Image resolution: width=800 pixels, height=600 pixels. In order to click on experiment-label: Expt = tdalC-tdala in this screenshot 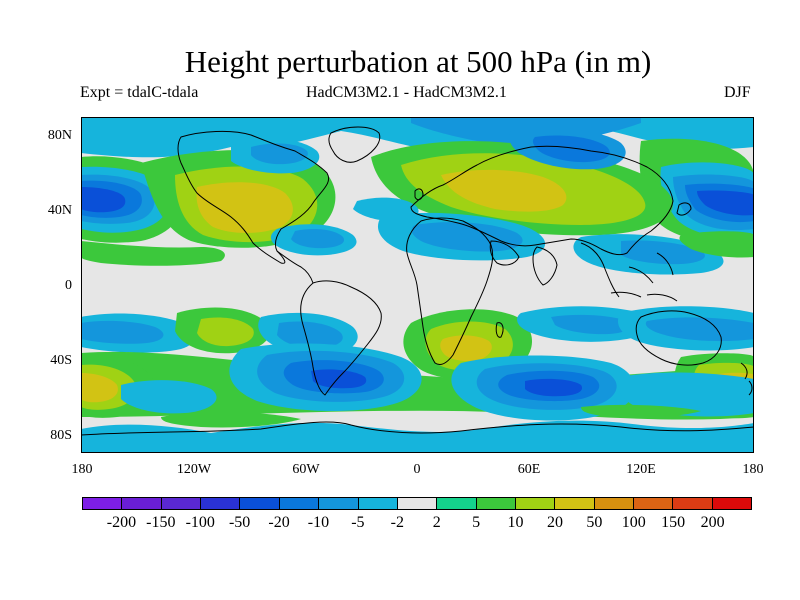, I will do `click(139, 92)`.